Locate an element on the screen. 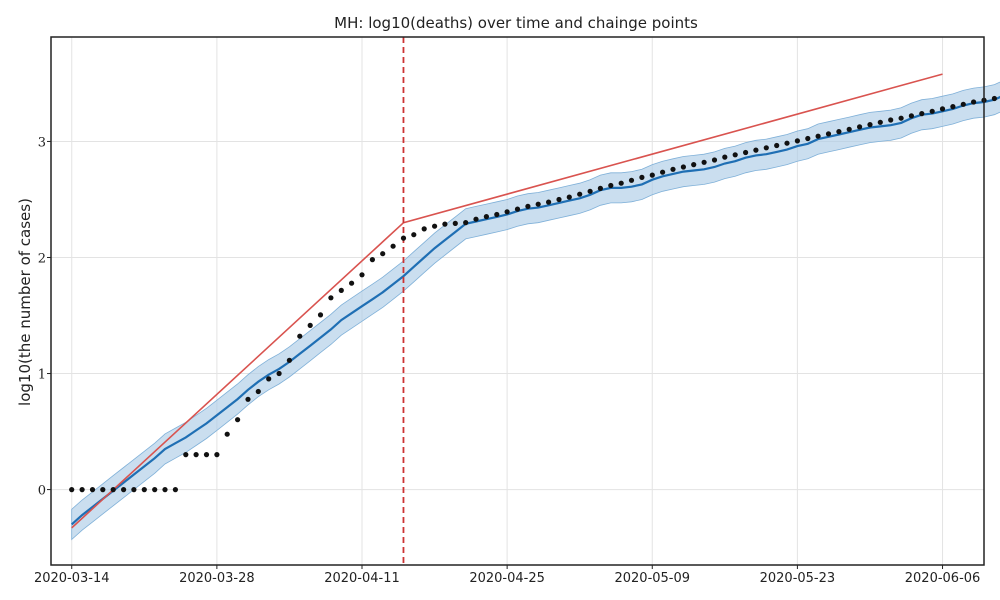  y-tick-label: 0 is located at coordinates (42, 491).